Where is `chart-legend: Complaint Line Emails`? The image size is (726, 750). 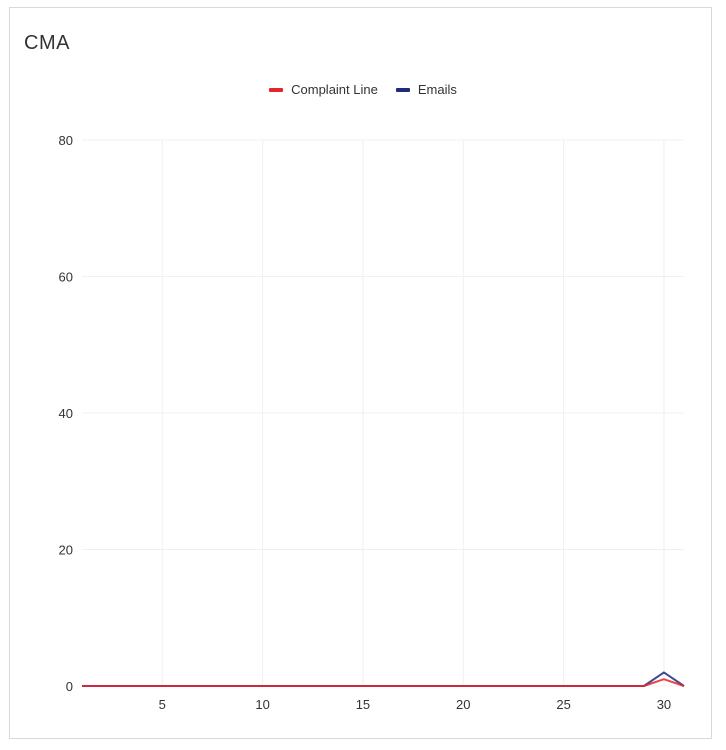 chart-legend: Complaint Line Emails is located at coordinates (363, 89).